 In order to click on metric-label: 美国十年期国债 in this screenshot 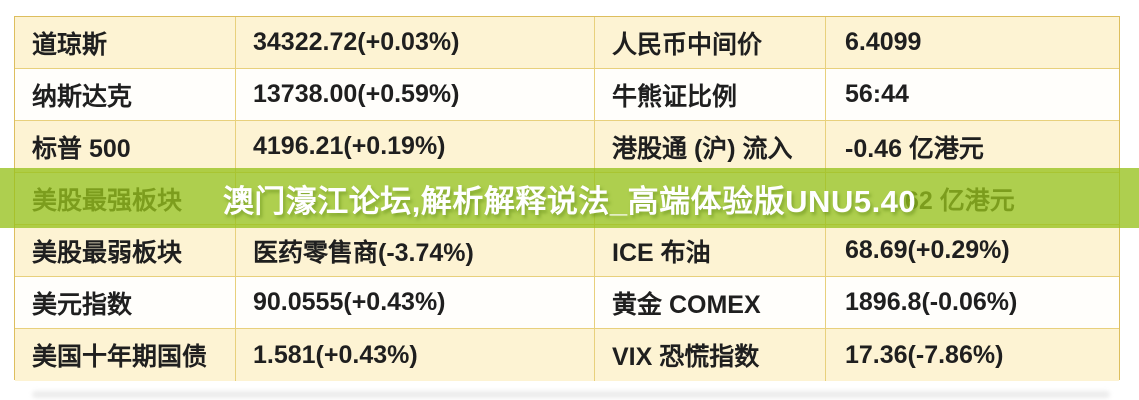, I will do `click(125, 355)`.